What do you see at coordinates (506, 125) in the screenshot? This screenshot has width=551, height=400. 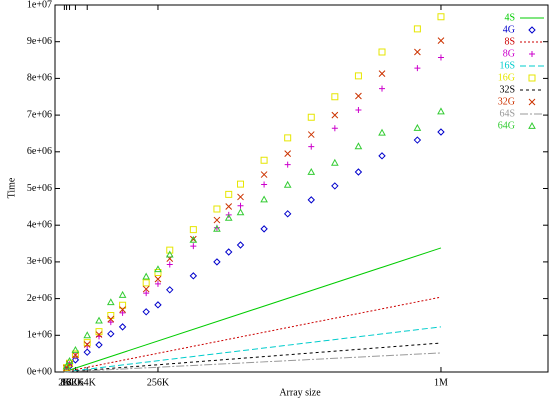 I see `legend-label: 64G` at bounding box center [506, 125].